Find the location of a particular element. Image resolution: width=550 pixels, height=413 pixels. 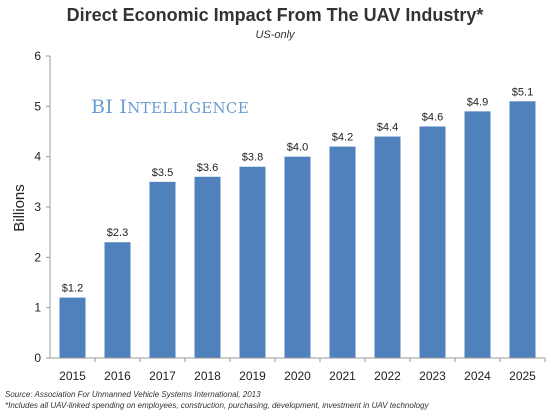

x-tick-label-2019: 2019 is located at coordinates (252, 376).